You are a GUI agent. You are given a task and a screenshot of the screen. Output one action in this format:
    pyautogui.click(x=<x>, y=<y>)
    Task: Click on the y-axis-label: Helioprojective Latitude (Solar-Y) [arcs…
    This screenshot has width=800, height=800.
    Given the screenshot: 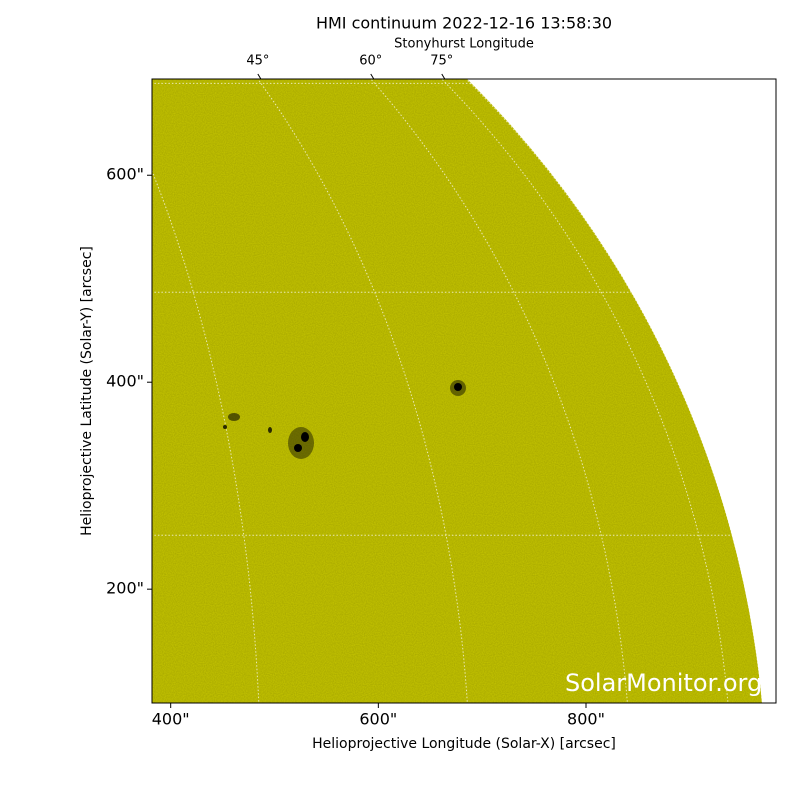 What is the action you would take?
    pyautogui.click(x=87, y=391)
    